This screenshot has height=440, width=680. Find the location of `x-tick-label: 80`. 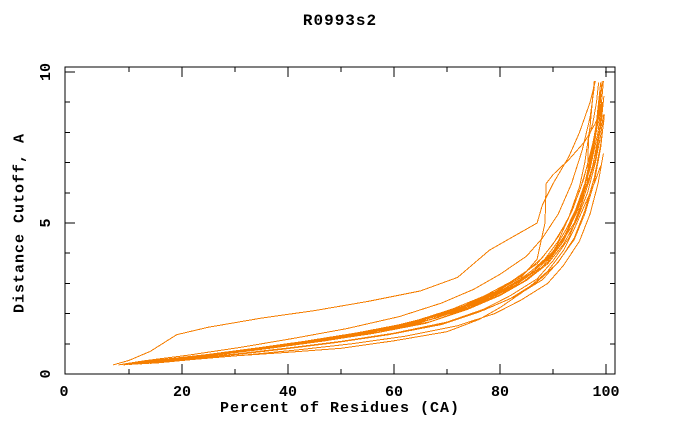

x-tick-label: 80 is located at coordinates (500, 392).